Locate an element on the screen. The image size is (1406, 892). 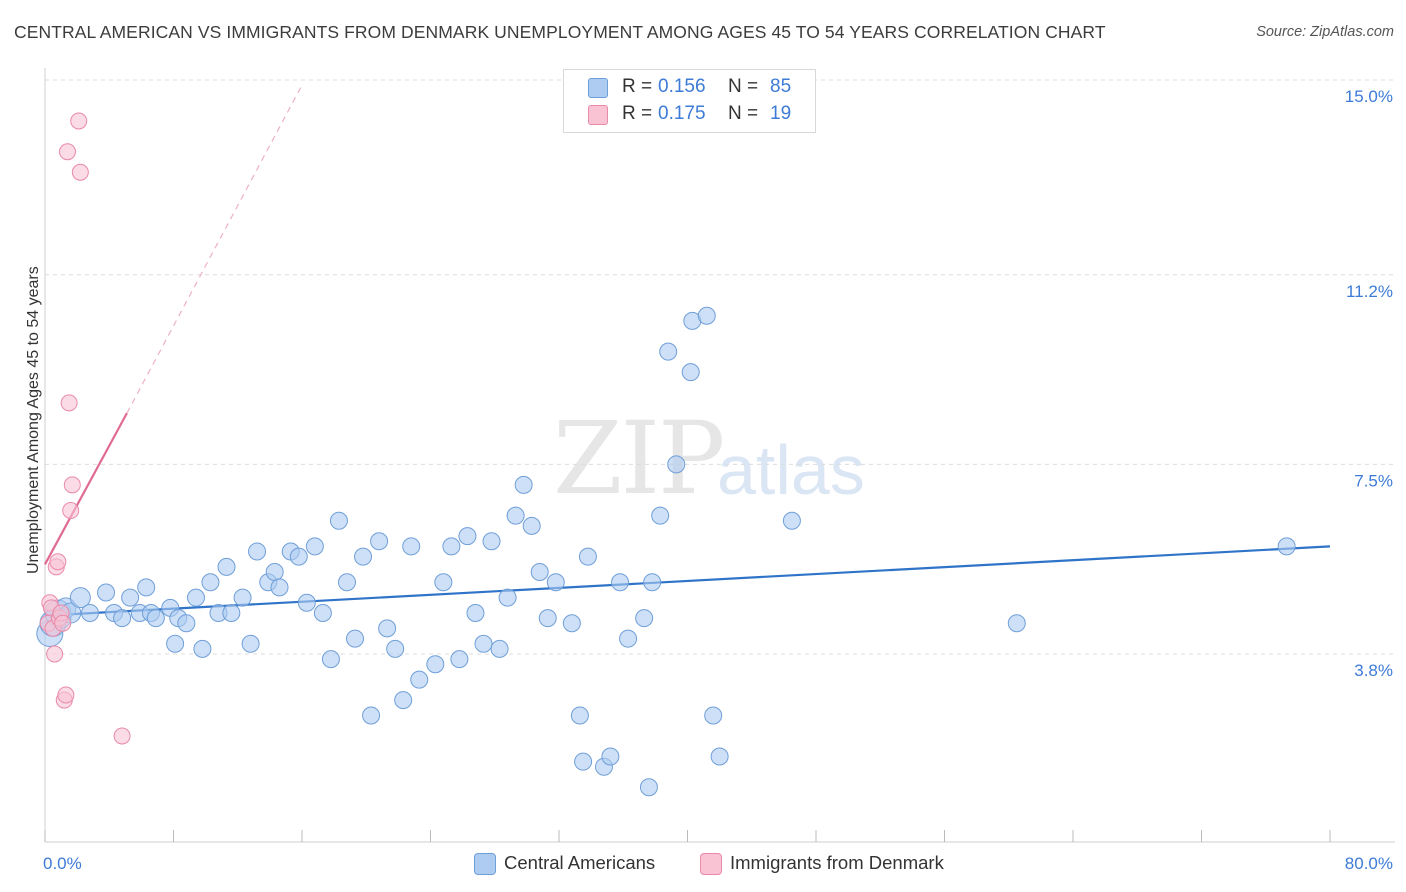
correlation-legend: R = 0.156 N = 85 R = 0.175 N = 19 is located at coordinates (689, 101).